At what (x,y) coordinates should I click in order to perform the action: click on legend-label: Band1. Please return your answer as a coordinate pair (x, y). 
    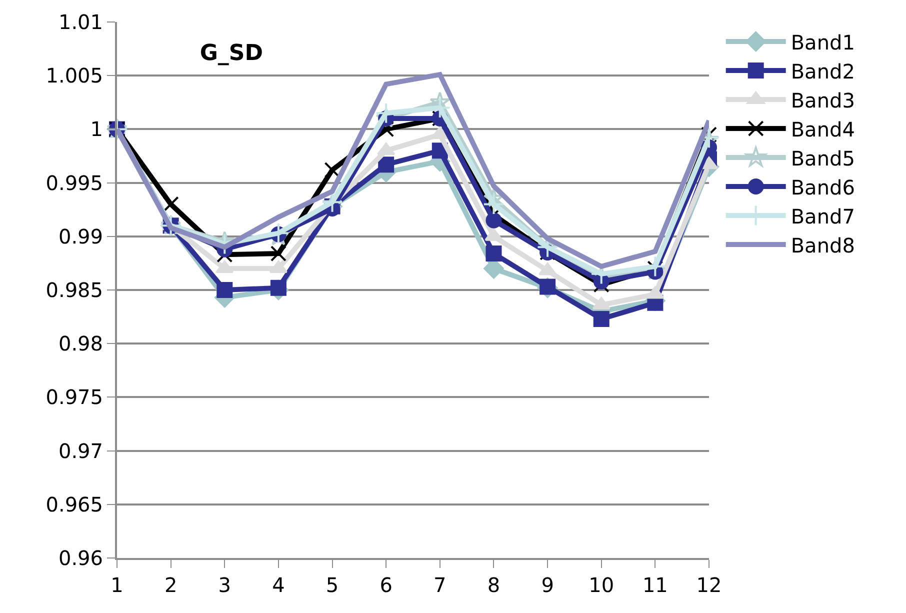
    Looking at the image, I should click on (822, 42).